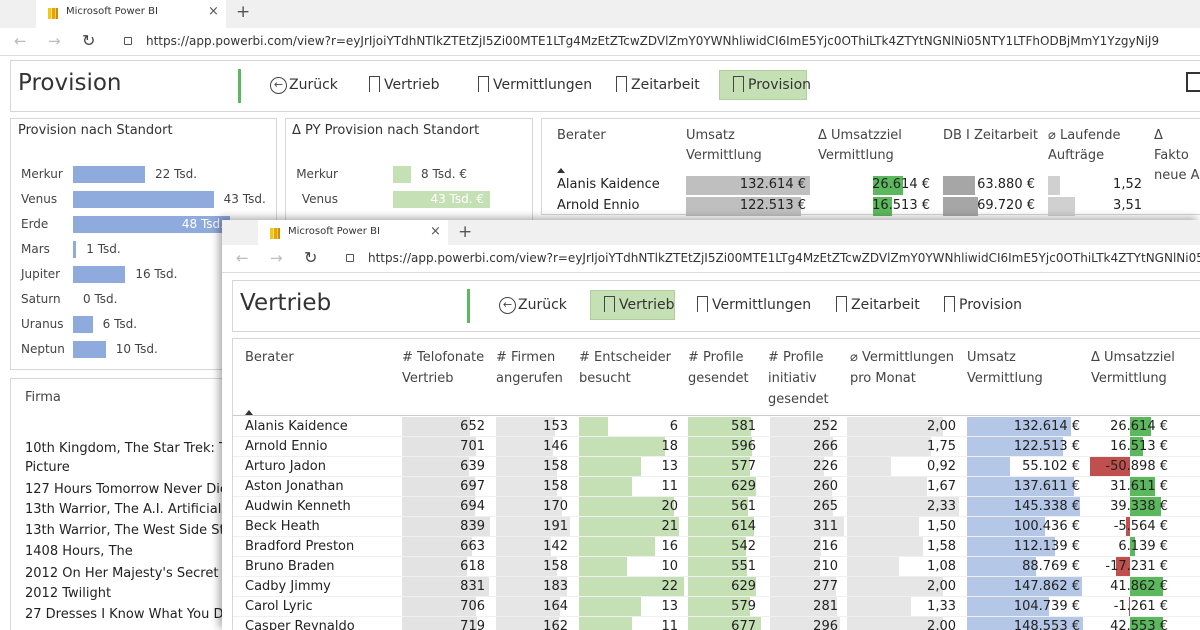 The width and height of the screenshot is (1200, 630). What do you see at coordinates (669, 466) in the screenshot?
I see `cell: 13` at bounding box center [669, 466].